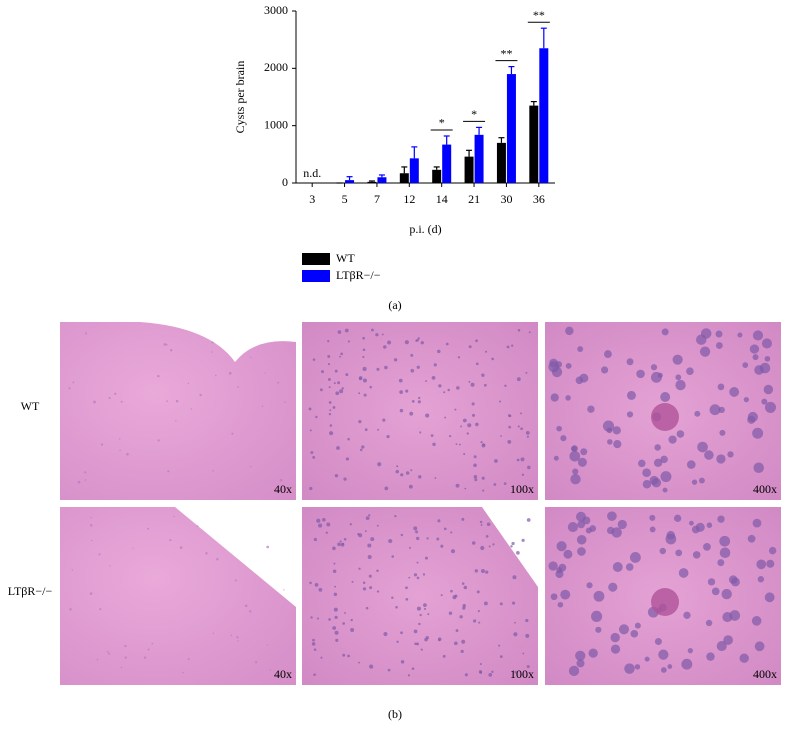  Describe the element at coordinates (394, 305) in the screenshot. I see `panel-label: (a)` at that location.